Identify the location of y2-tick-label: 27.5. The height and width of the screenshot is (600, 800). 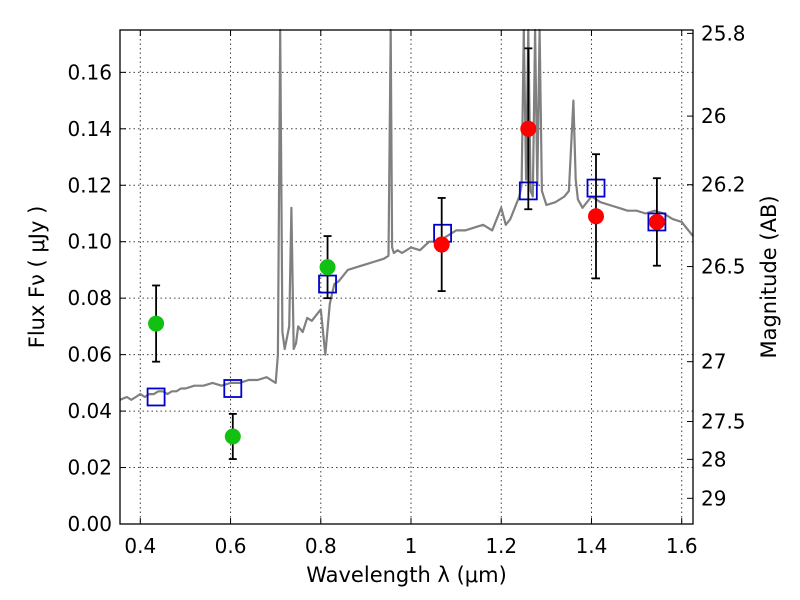
(723, 422).